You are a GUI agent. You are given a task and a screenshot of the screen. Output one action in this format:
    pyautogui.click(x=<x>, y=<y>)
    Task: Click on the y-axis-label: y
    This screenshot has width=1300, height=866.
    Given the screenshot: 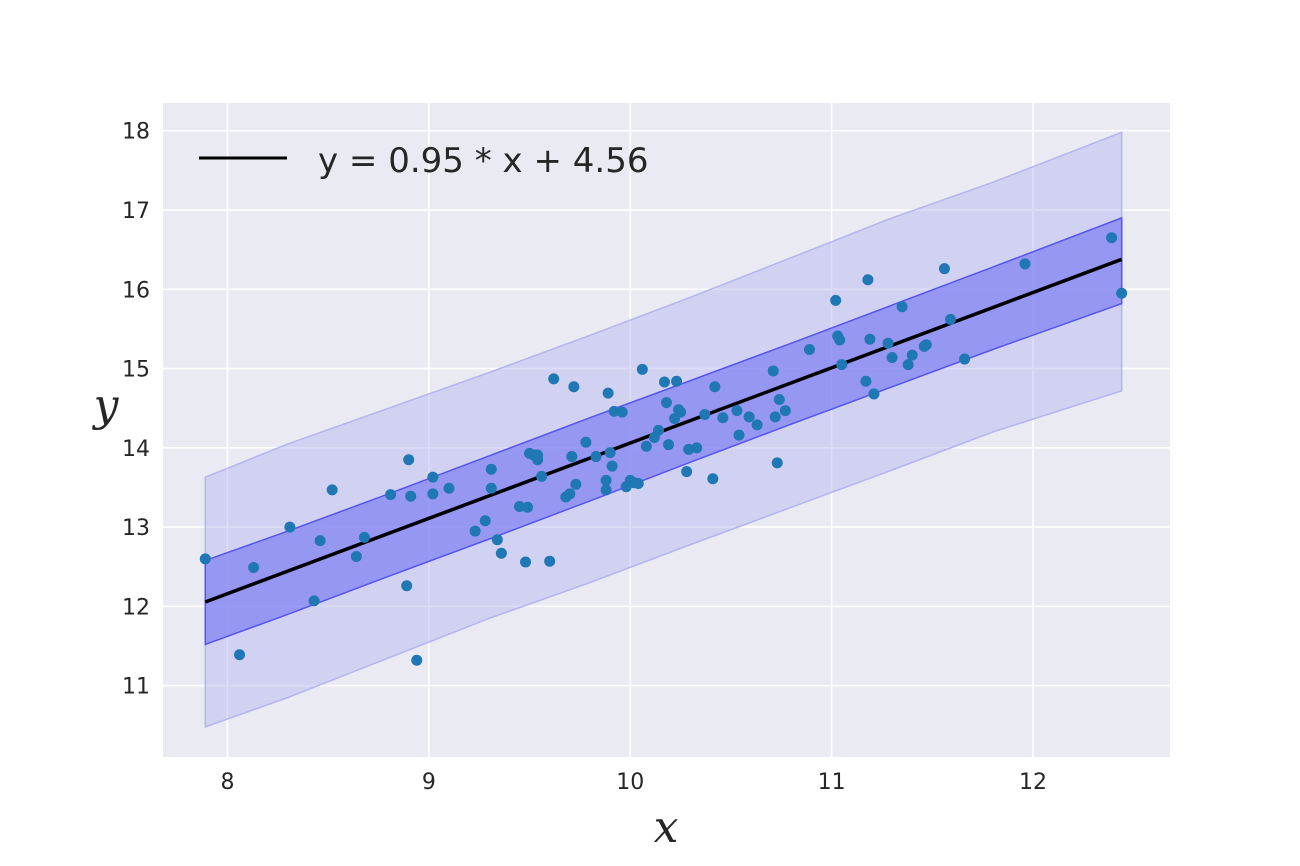 What is the action you would take?
    pyautogui.click(x=106, y=405)
    